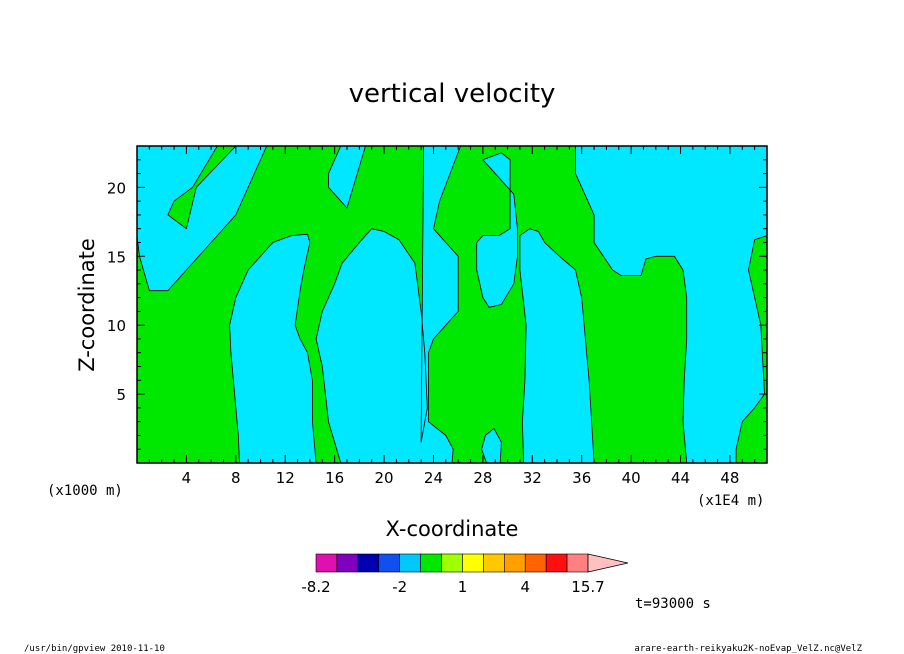 Image resolution: width=904 pixels, height=654 pixels. I want to click on y-tick-label: 5, so click(121, 395).